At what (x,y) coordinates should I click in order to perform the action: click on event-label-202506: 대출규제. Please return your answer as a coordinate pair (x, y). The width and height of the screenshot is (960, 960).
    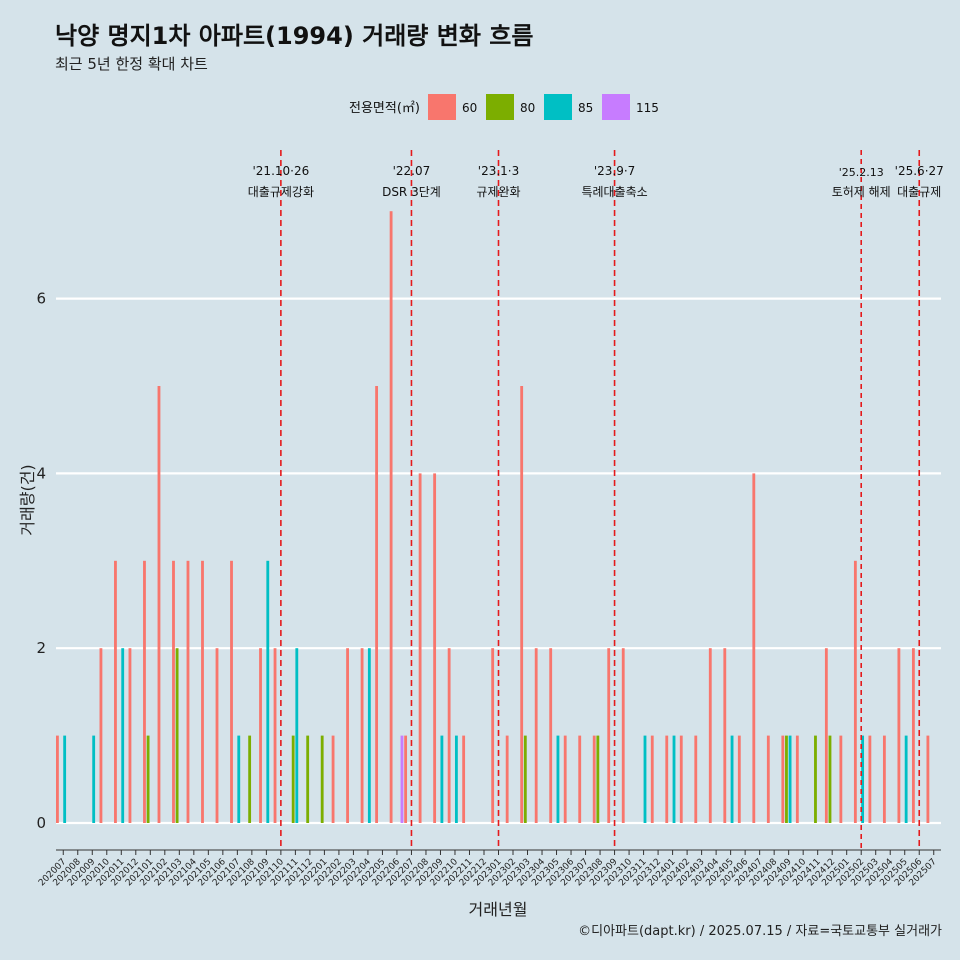
    Looking at the image, I should click on (919, 192).